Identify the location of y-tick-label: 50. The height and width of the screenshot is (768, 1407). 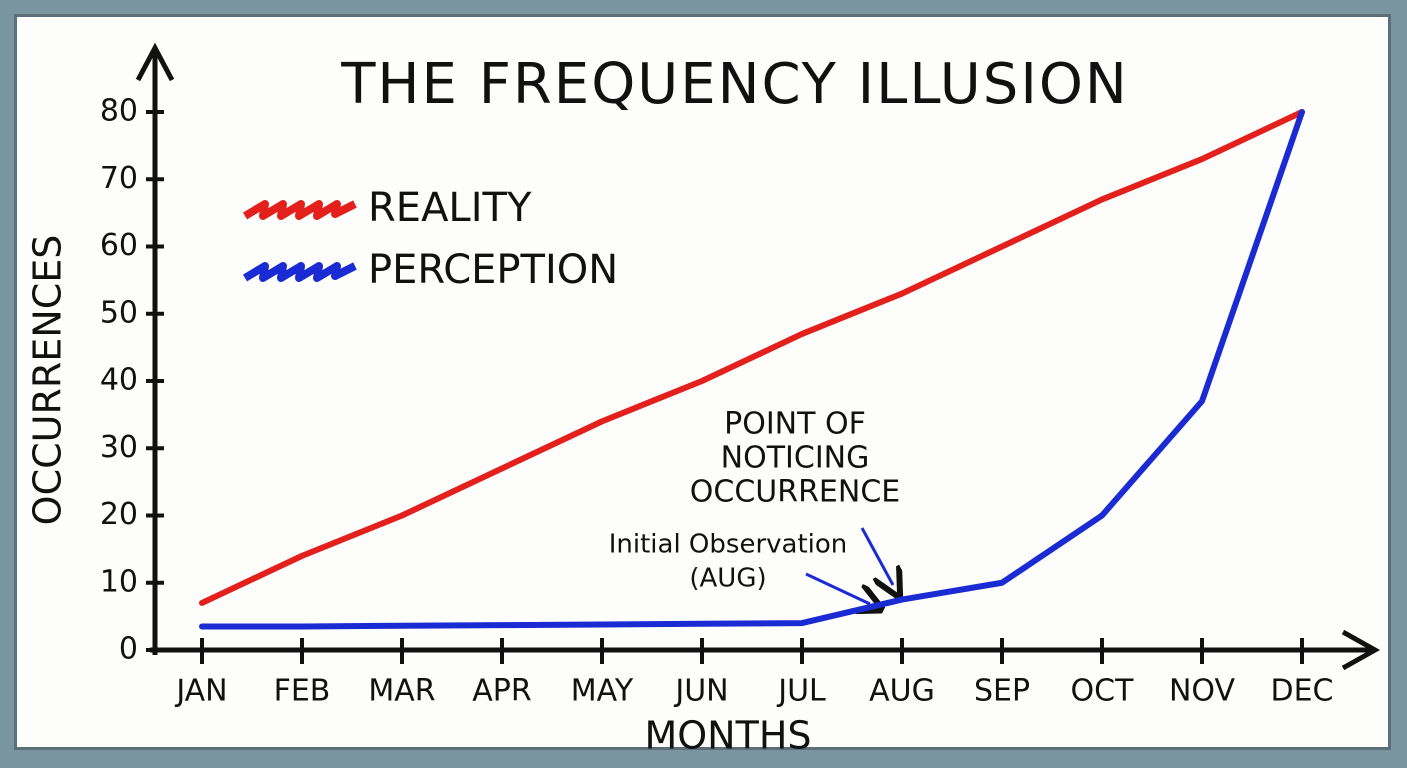
(119, 312).